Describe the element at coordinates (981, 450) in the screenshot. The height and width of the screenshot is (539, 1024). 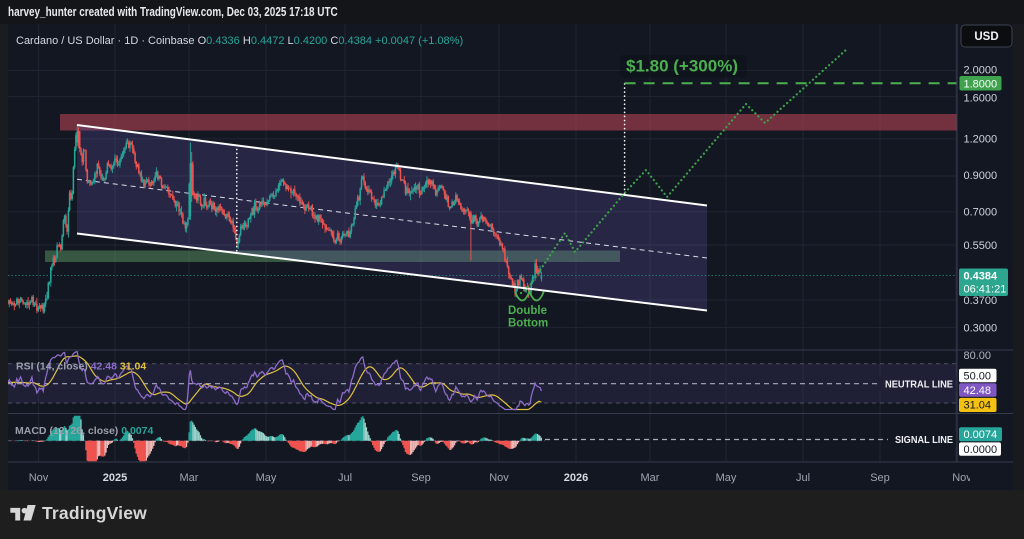
I see `svg-text: 0.0000` at that location.